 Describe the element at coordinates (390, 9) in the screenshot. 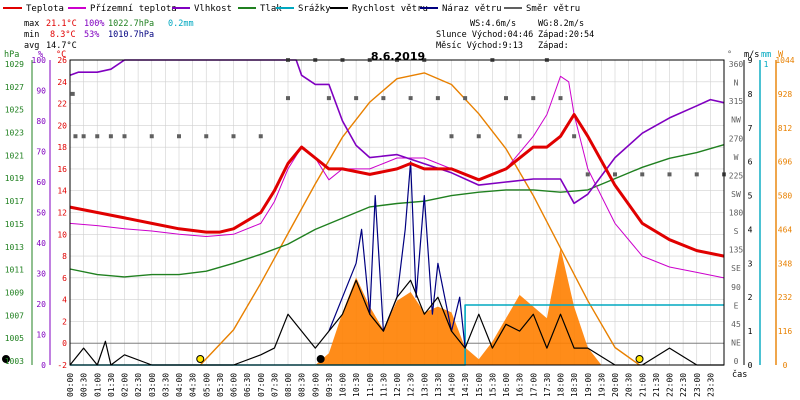

I see `svg-text: Rychlost větru` at that location.